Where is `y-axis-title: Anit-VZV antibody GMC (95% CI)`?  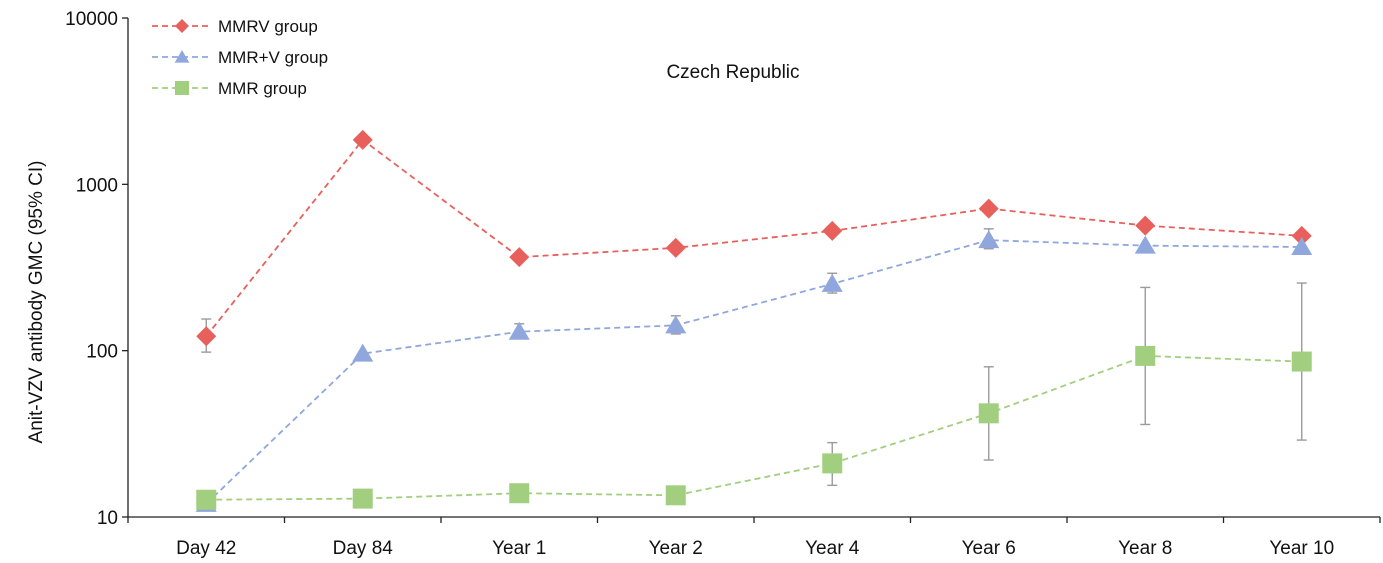 y-axis-title: Anit-VZV antibody GMC (95% CI) is located at coordinates (36, 302).